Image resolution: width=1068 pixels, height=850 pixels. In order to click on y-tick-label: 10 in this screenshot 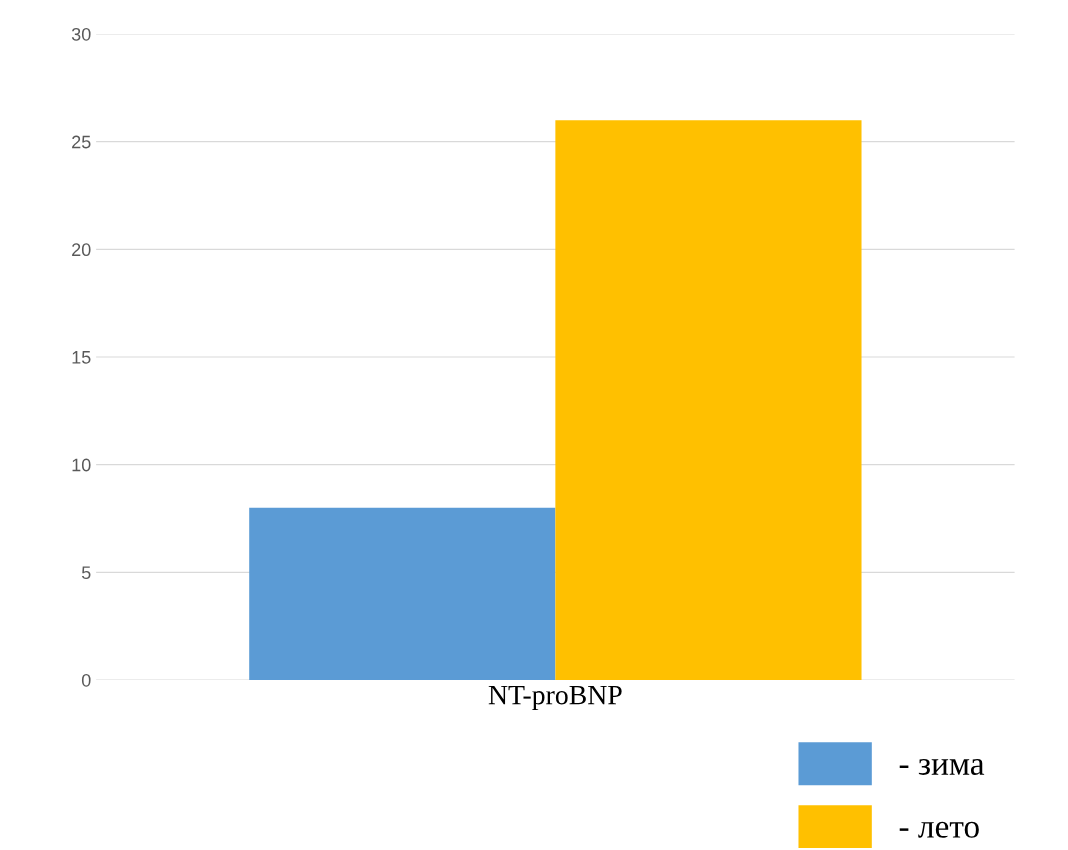, I will do `click(81, 465)`.